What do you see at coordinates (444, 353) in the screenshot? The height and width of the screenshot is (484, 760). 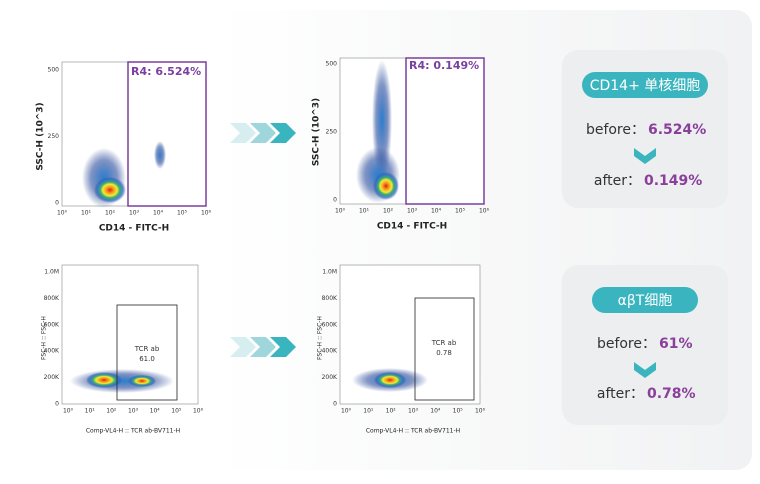 I see `gate-value: 0.78` at bounding box center [444, 353].